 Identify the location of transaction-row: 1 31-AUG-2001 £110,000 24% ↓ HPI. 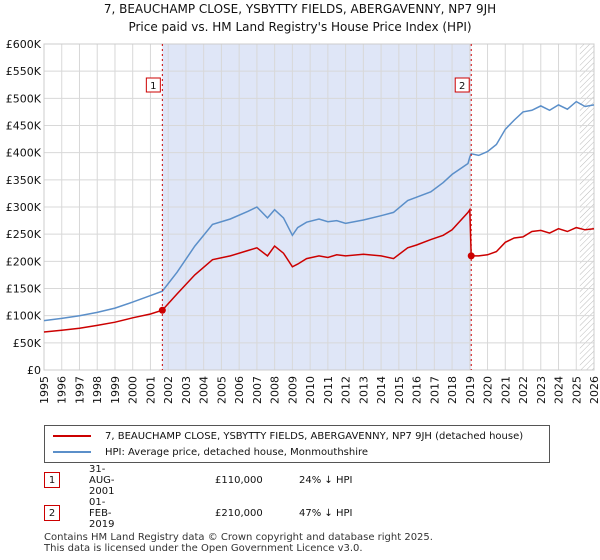
(198, 480).